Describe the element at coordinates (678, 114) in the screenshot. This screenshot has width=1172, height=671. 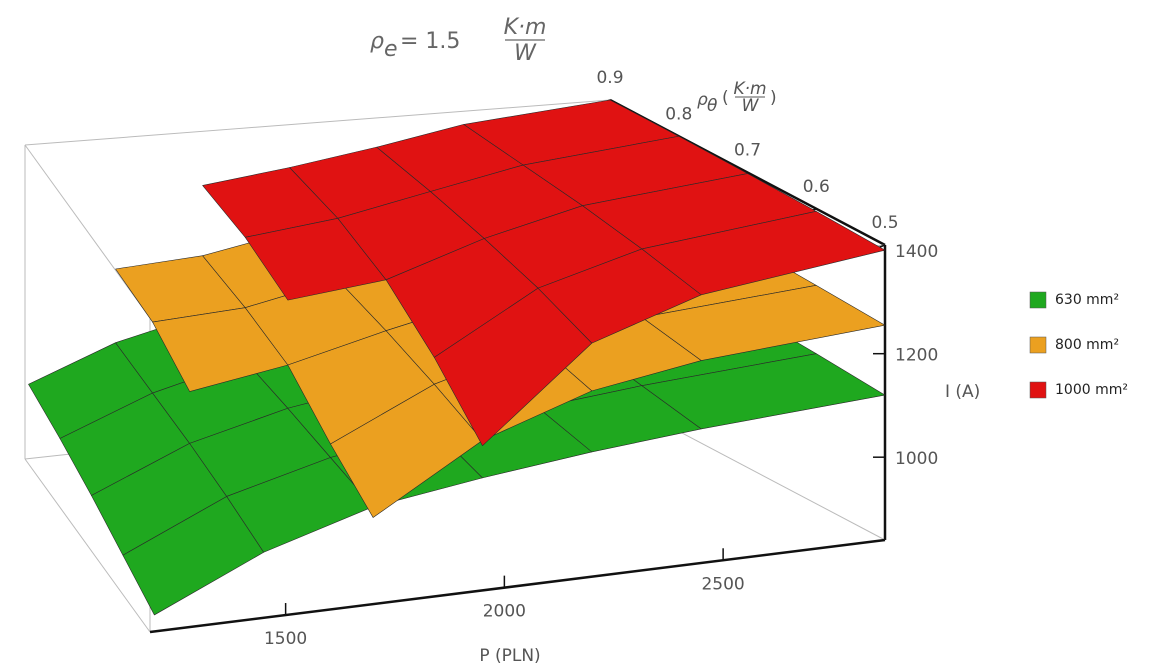
I see `y-tick-label: 0.8` at that location.